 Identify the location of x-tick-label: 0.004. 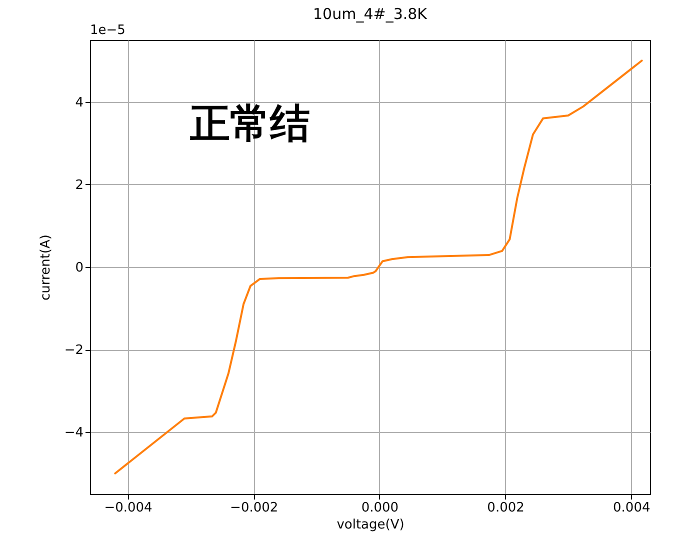
(631, 508).